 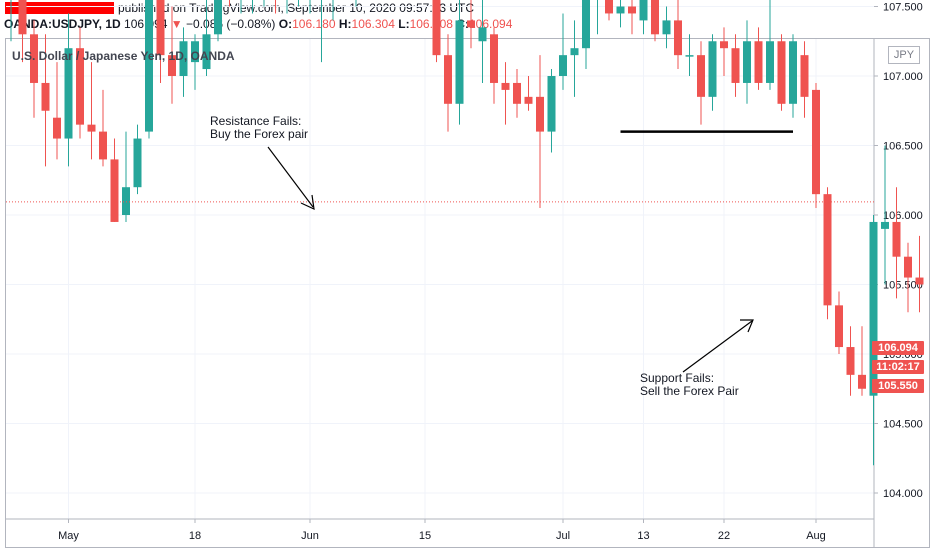 What do you see at coordinates (903, 216) in the screenshot?
I see `price-tick-label: 106.000` at bounding box center [903, 216].